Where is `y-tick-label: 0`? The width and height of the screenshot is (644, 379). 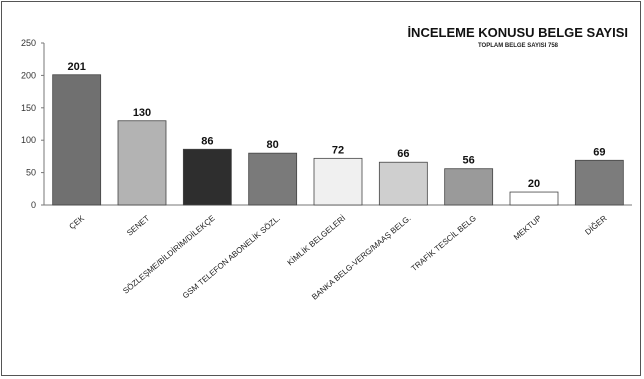
y-tick-label: 0 is located at coordinates (33, 205).